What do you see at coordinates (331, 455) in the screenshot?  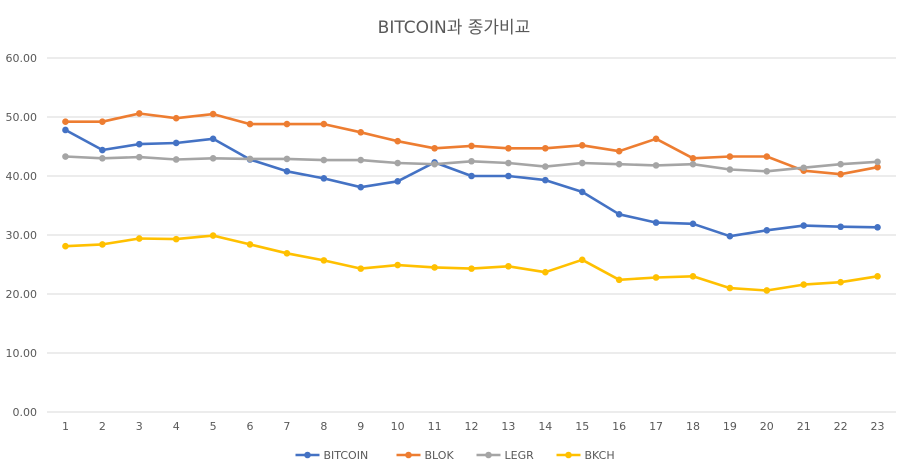 I see `legend-item-bitcoin: BITCOIN` at bounding box center [331, 455].